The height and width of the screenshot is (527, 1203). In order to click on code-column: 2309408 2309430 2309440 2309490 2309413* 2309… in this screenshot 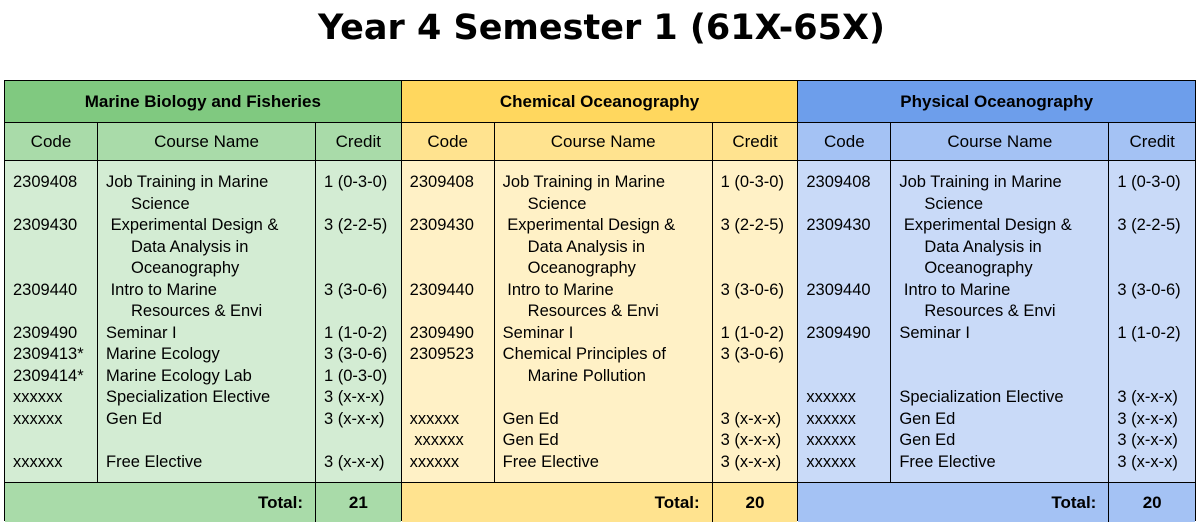, I will do `click(51, 321)`.